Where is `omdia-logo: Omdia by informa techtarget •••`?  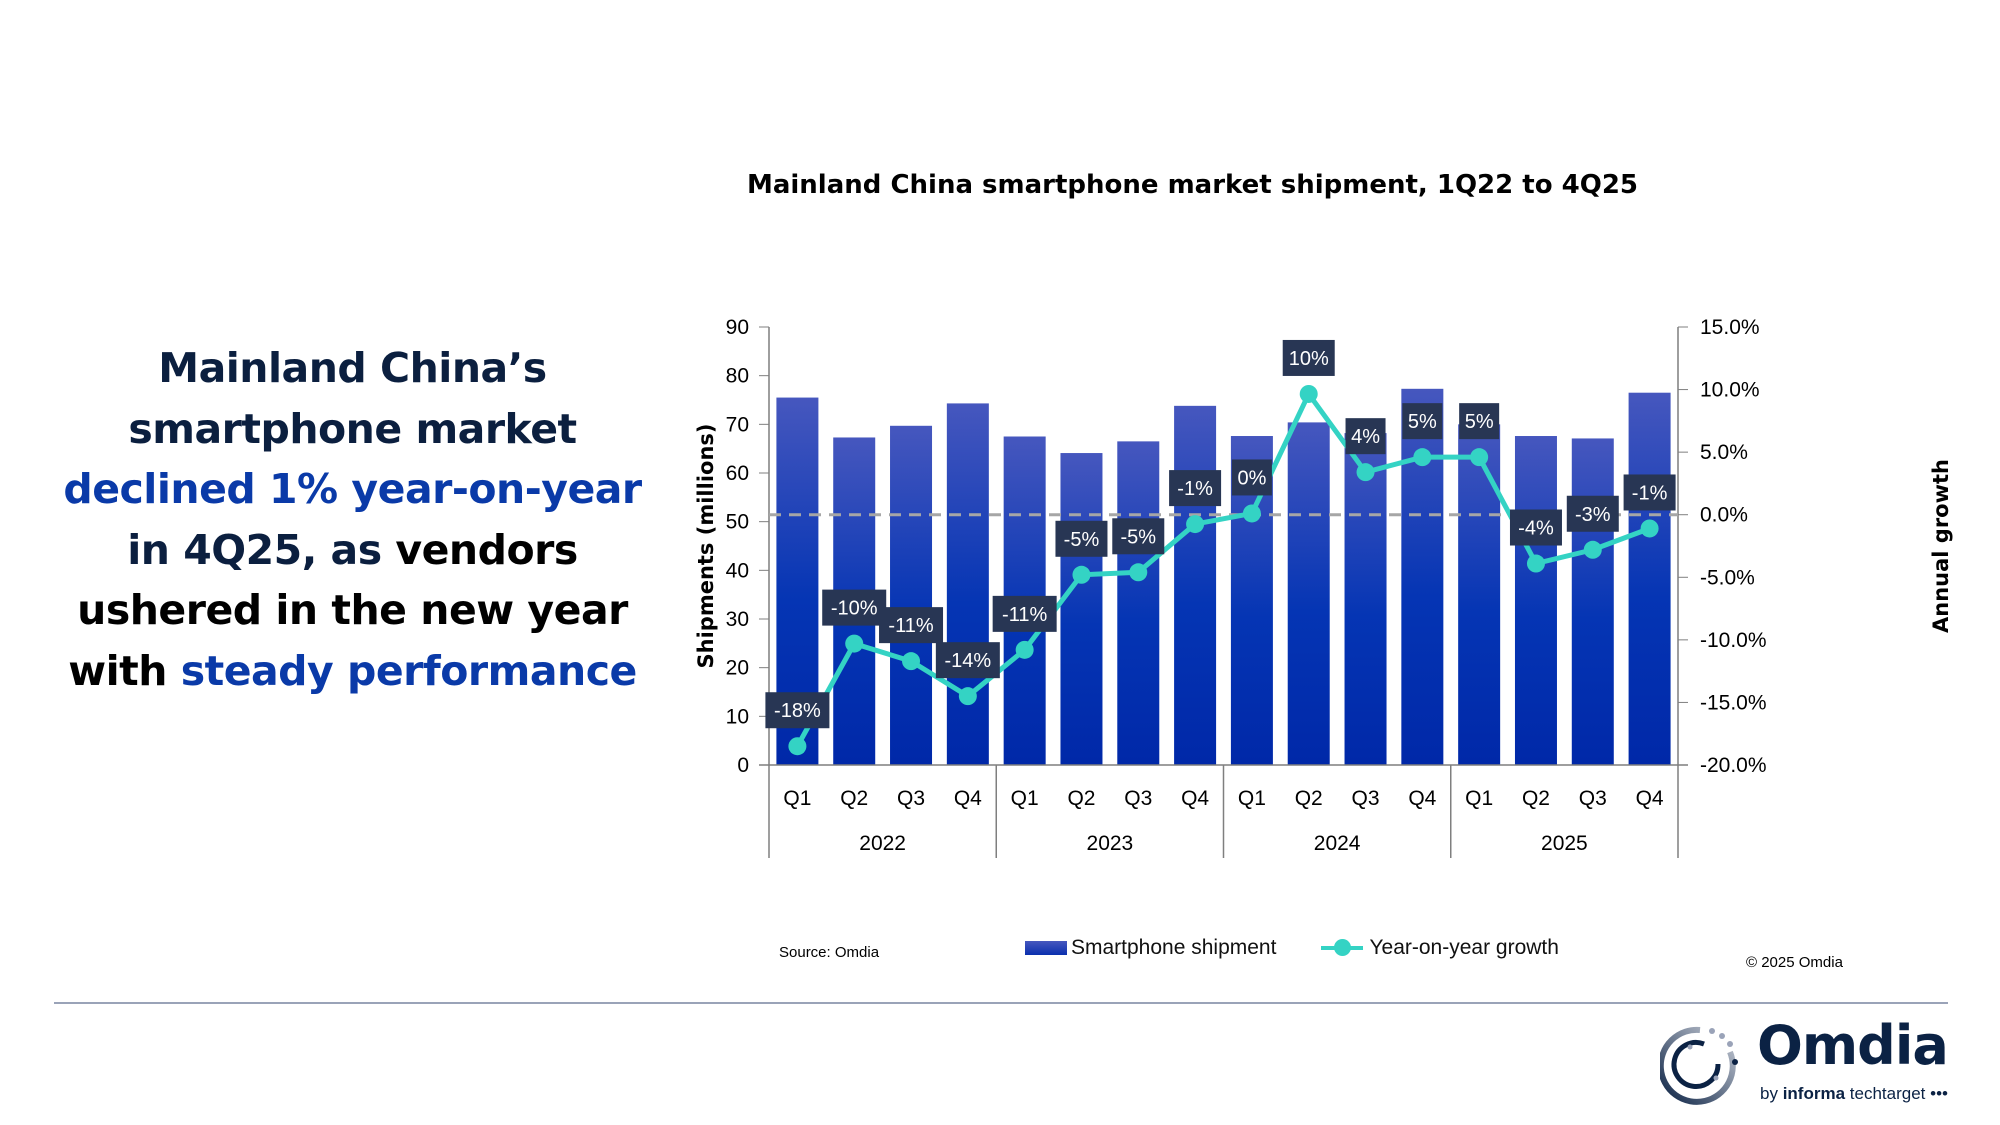
omdia-logo: Omdia by informa techtarget ••• is located at coordinates (1810, 1063).